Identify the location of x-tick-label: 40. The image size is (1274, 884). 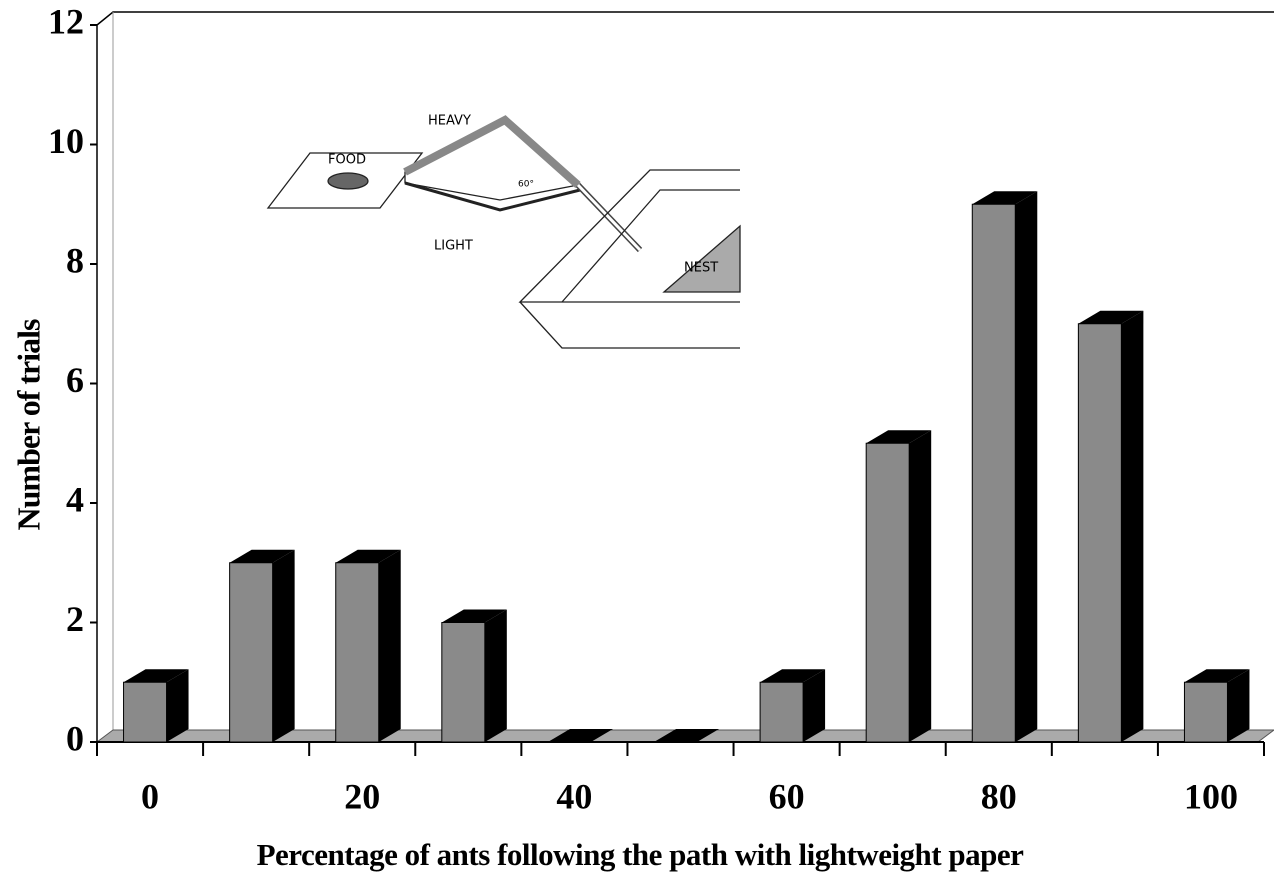
(574, 796).